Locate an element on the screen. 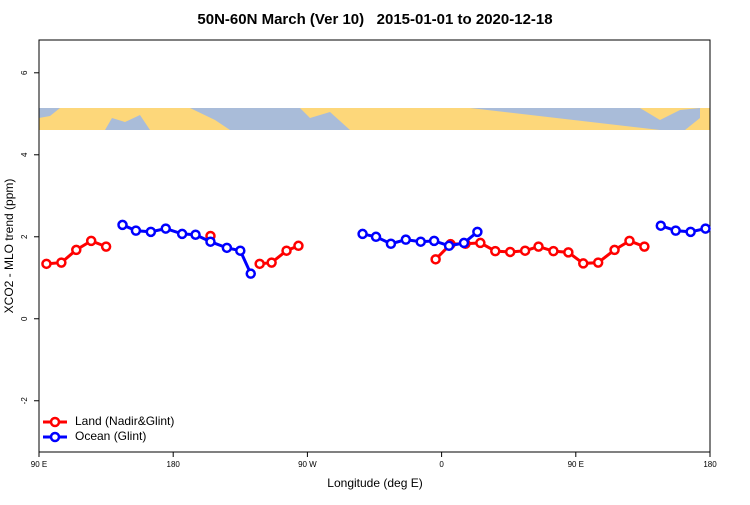 Image resolution: width=750 pixels, height=505 pixels. legend: Land (Nadir&Glint)Ocean (Glint) is located at coordinates (108, 428).